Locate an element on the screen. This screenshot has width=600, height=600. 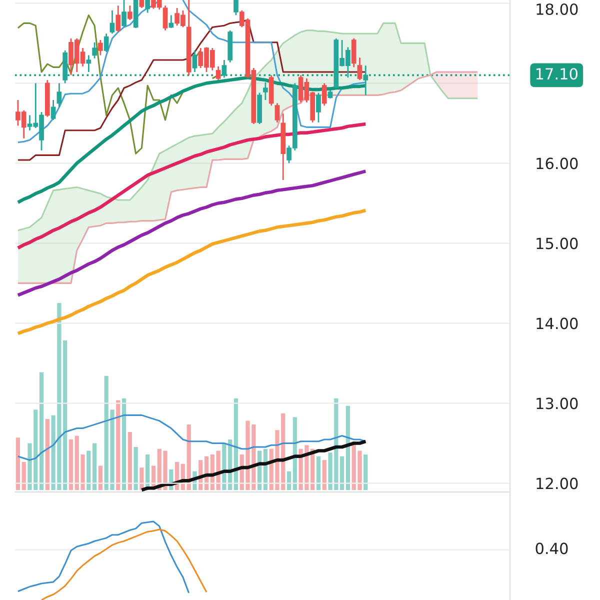
text: 0.40 is located at coordinates (552, 548).